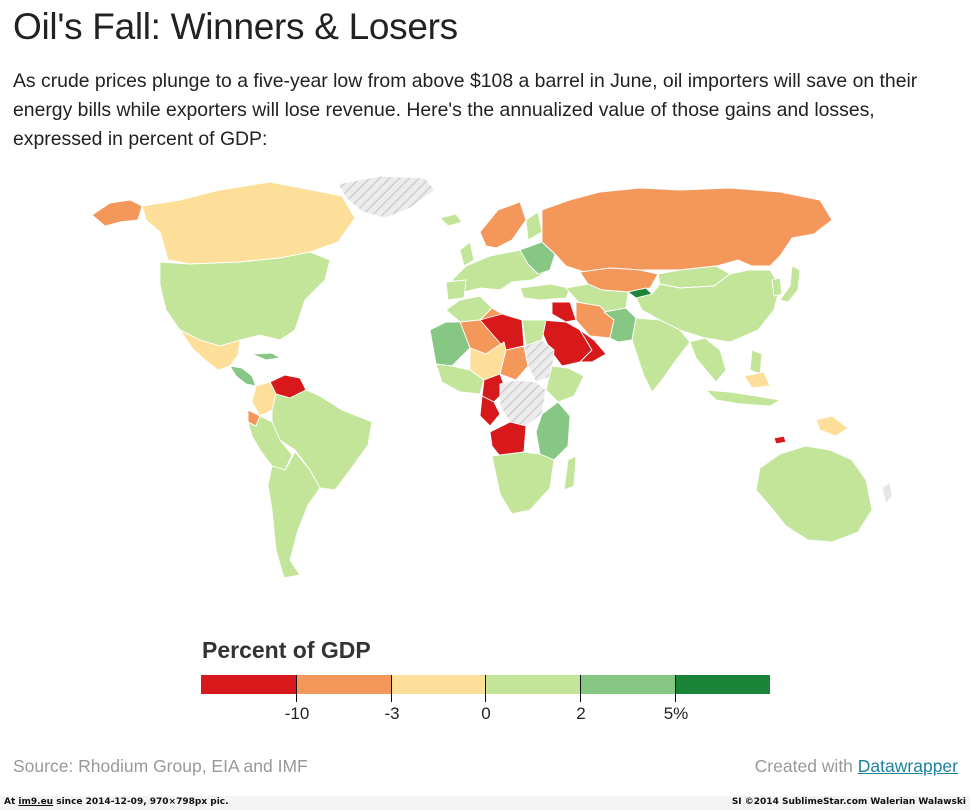 This screenshot has width=970, height=810. What do you see at coordinates (235, 26) in the screenshot?
I see `page-title: Oil's Fall: Winners & Losers` at bounding box center [235, 26].